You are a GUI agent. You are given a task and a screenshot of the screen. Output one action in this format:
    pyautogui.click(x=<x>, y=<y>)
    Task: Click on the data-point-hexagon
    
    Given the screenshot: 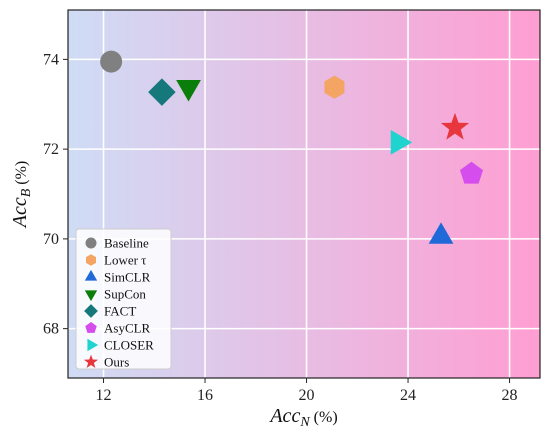 What is the action you would take?
    pyautogui.click(x=334, y=87)
    